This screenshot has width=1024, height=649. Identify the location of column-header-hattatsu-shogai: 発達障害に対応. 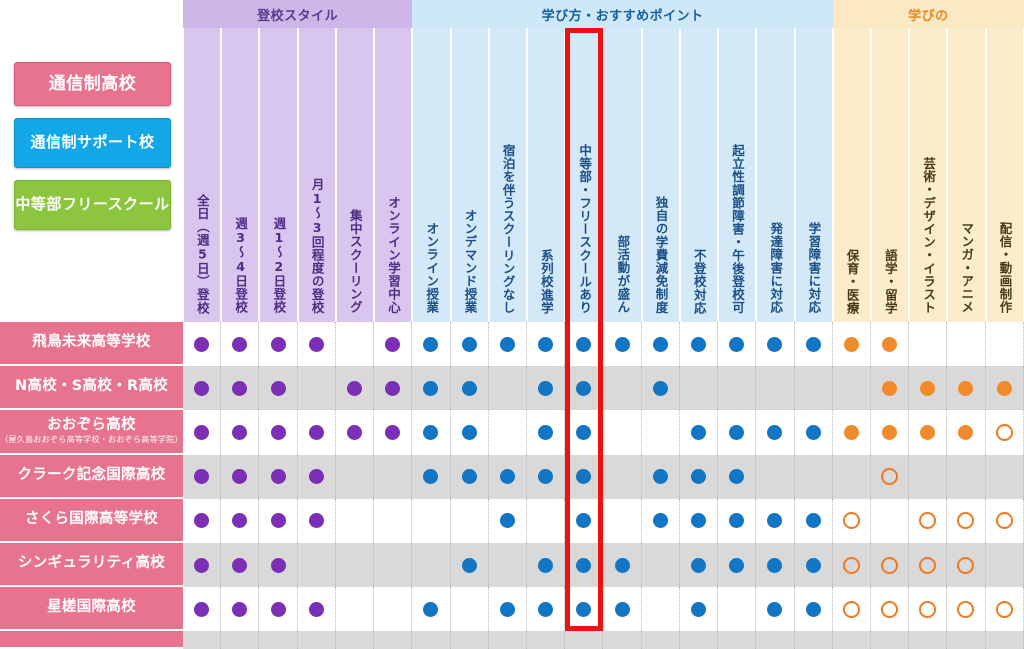
(775, 175).